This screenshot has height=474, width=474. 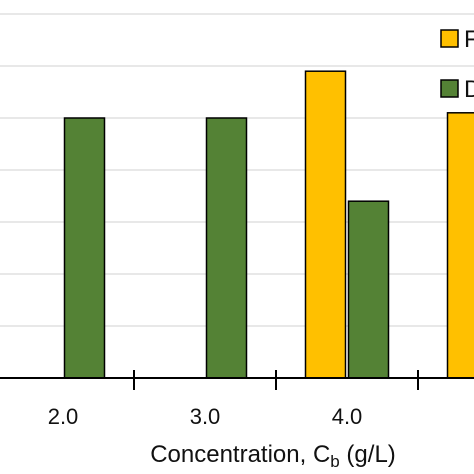 What do you see at coordinates (63, 416) in the screenshot?
I see `x-tick-label: 2.0` at bounding box center [63, 416].